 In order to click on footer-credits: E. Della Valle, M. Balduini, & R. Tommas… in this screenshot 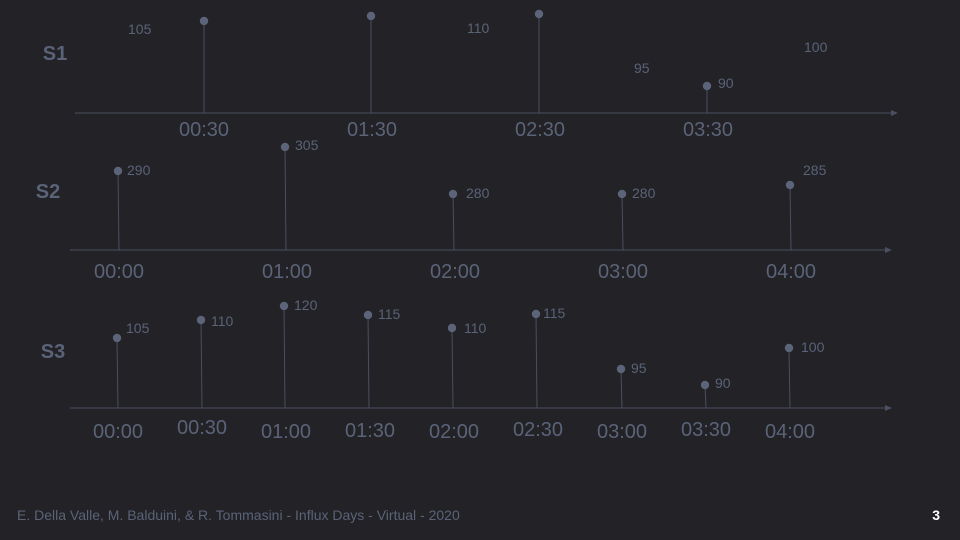, I will do `click(238, 515)`.